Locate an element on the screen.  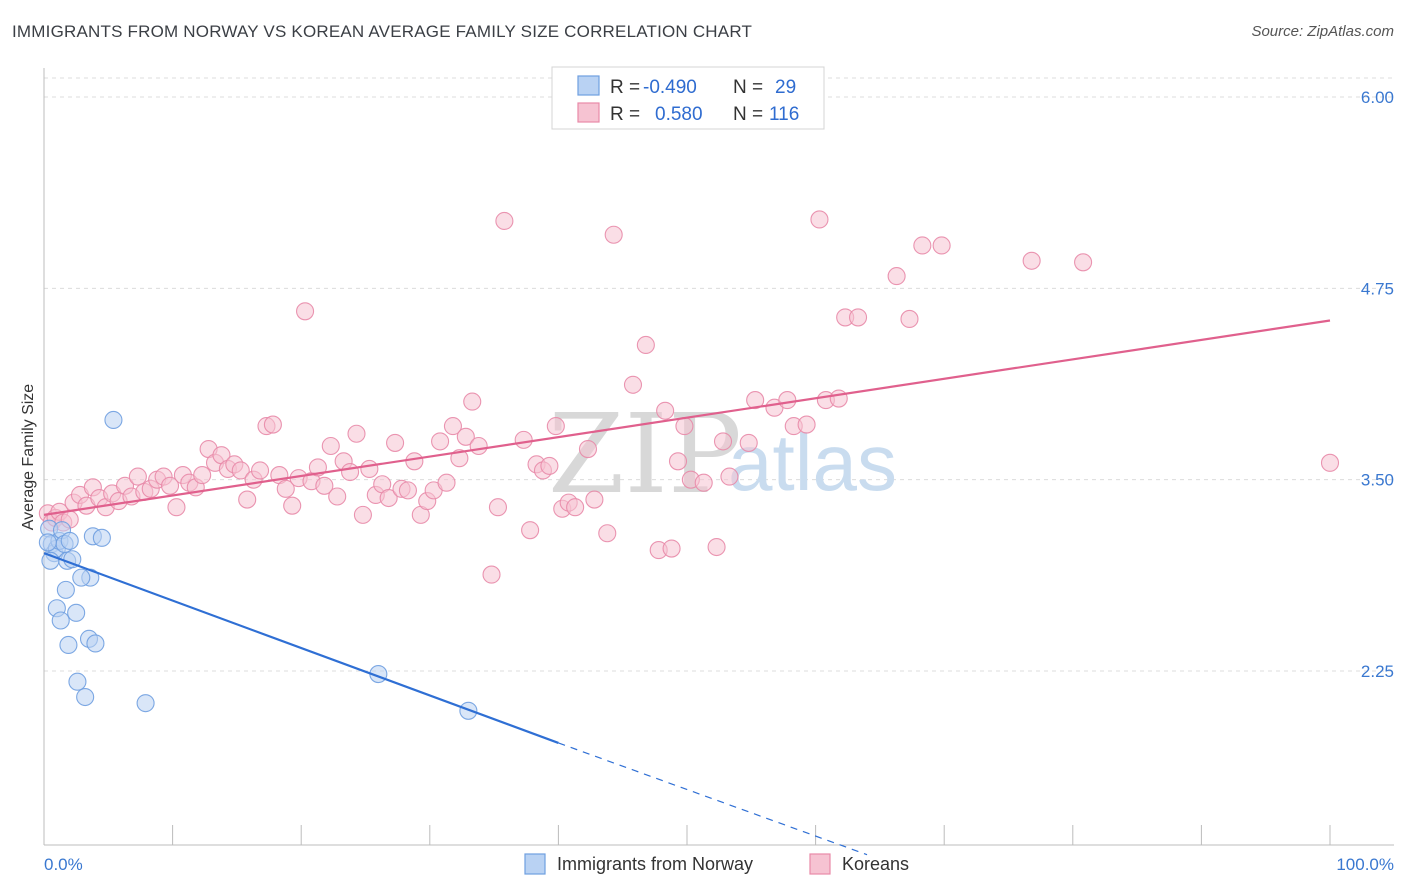
legend-r-label-koreans: R = is located at coordinates (625, 114).